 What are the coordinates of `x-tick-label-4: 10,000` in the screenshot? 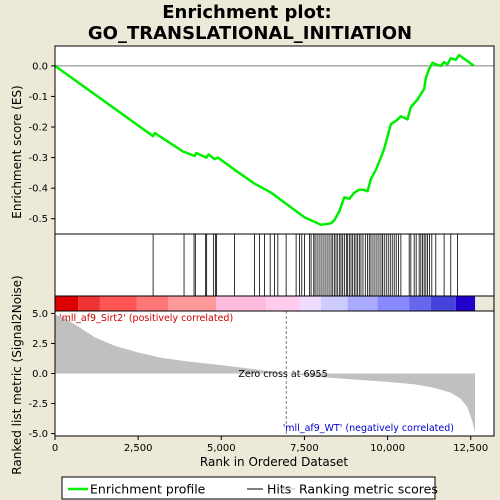 It's located at (387, 448).